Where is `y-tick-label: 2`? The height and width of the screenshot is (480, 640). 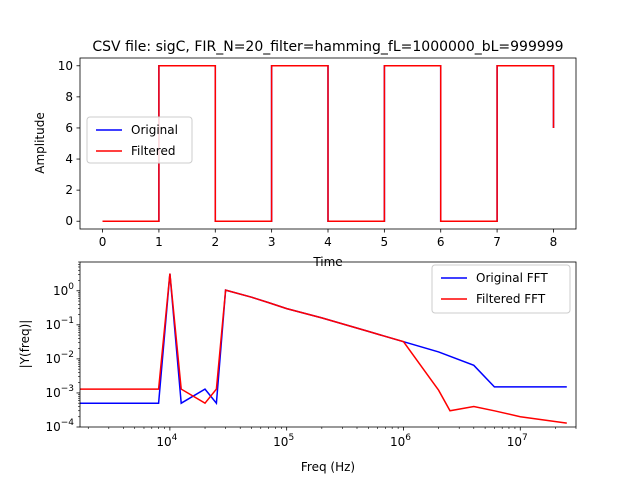
y-tick-label: 2 is located at coordinates (69, 190).